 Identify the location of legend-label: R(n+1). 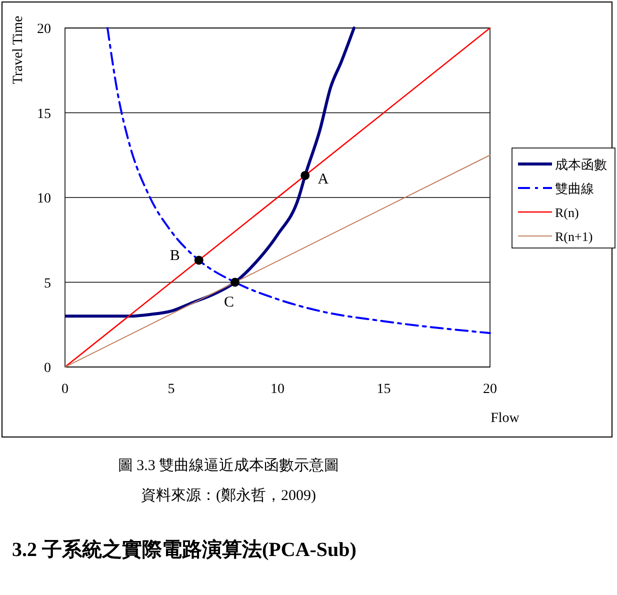
(574, 236).